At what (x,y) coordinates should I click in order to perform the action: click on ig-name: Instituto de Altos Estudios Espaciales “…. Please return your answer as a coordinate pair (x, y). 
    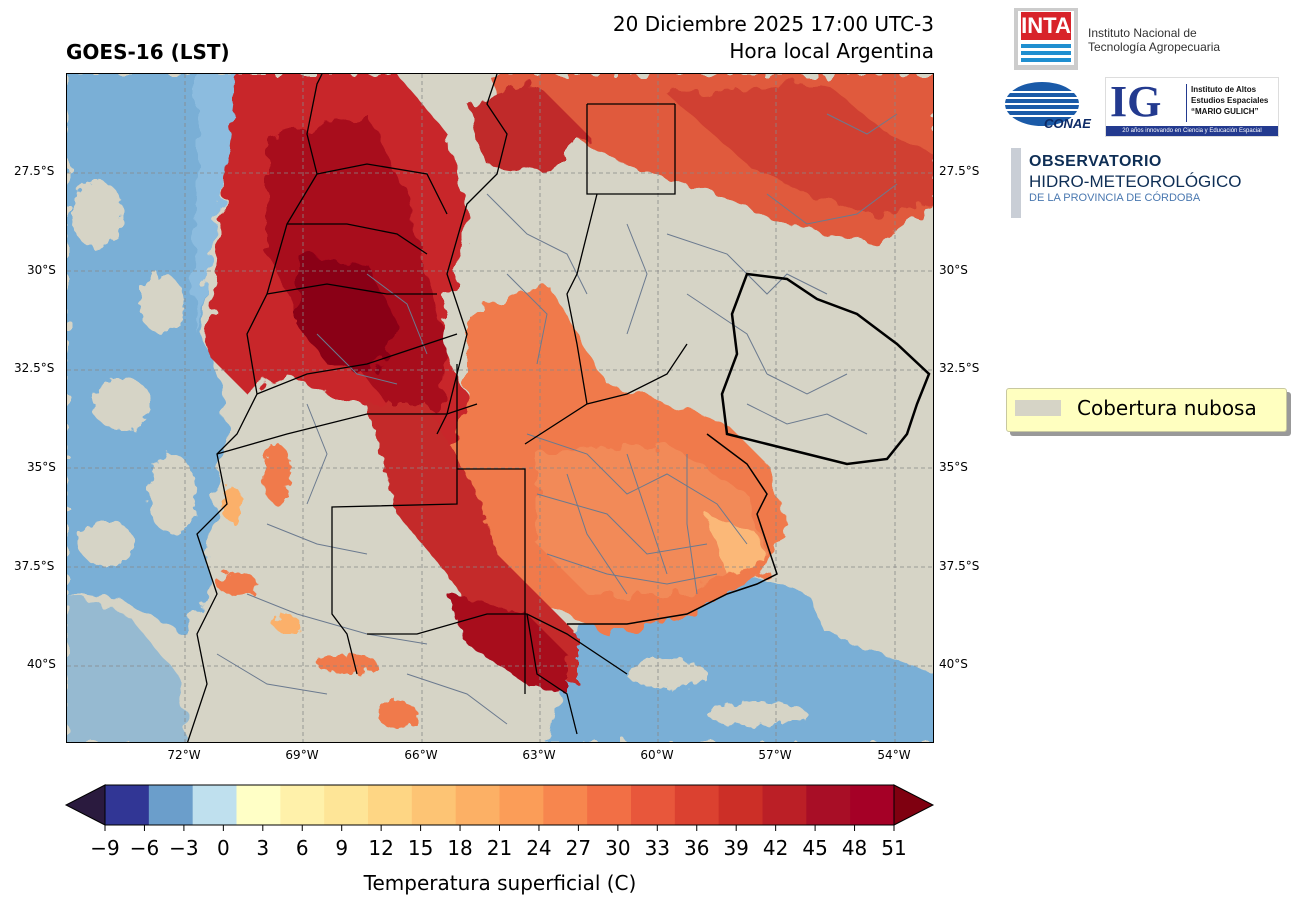
    Looking at the image, I should click on (1229, 100).